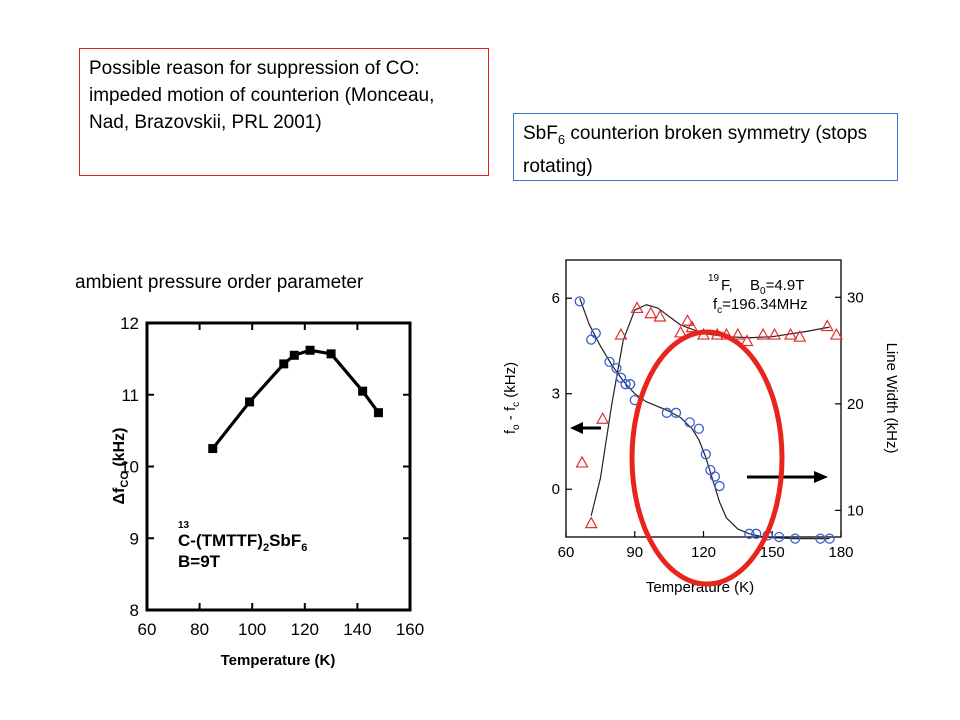 This screenshot has width=960, height=720. What do you see at coordinates (727, 285) in the screenshot?
I see `svg-text: F,` at bounding box center [727, 285].